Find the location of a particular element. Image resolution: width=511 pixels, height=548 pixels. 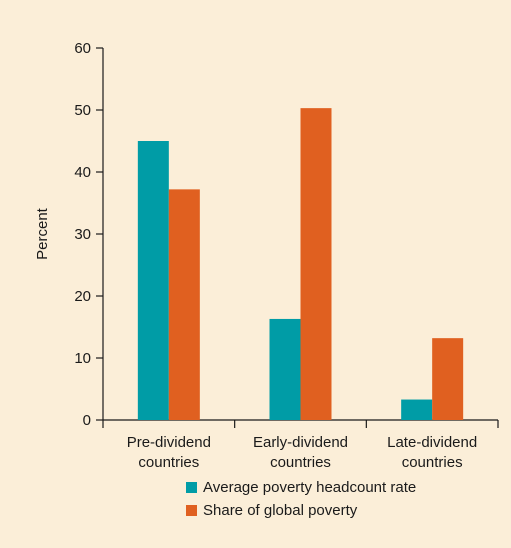

y-tick-label: 30 is located at coordinates (82, 234).